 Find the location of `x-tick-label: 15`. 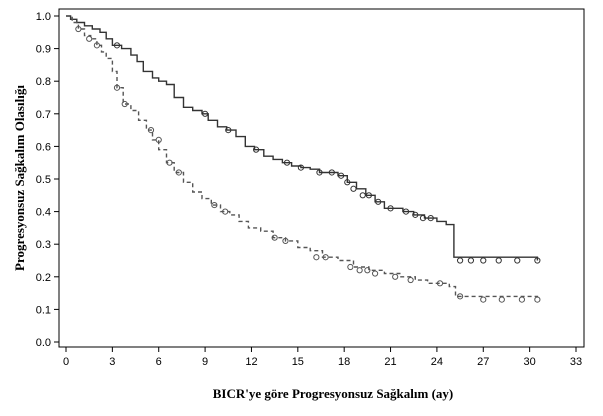

x-tick-label: 15 is located at coordinates (298, 362).